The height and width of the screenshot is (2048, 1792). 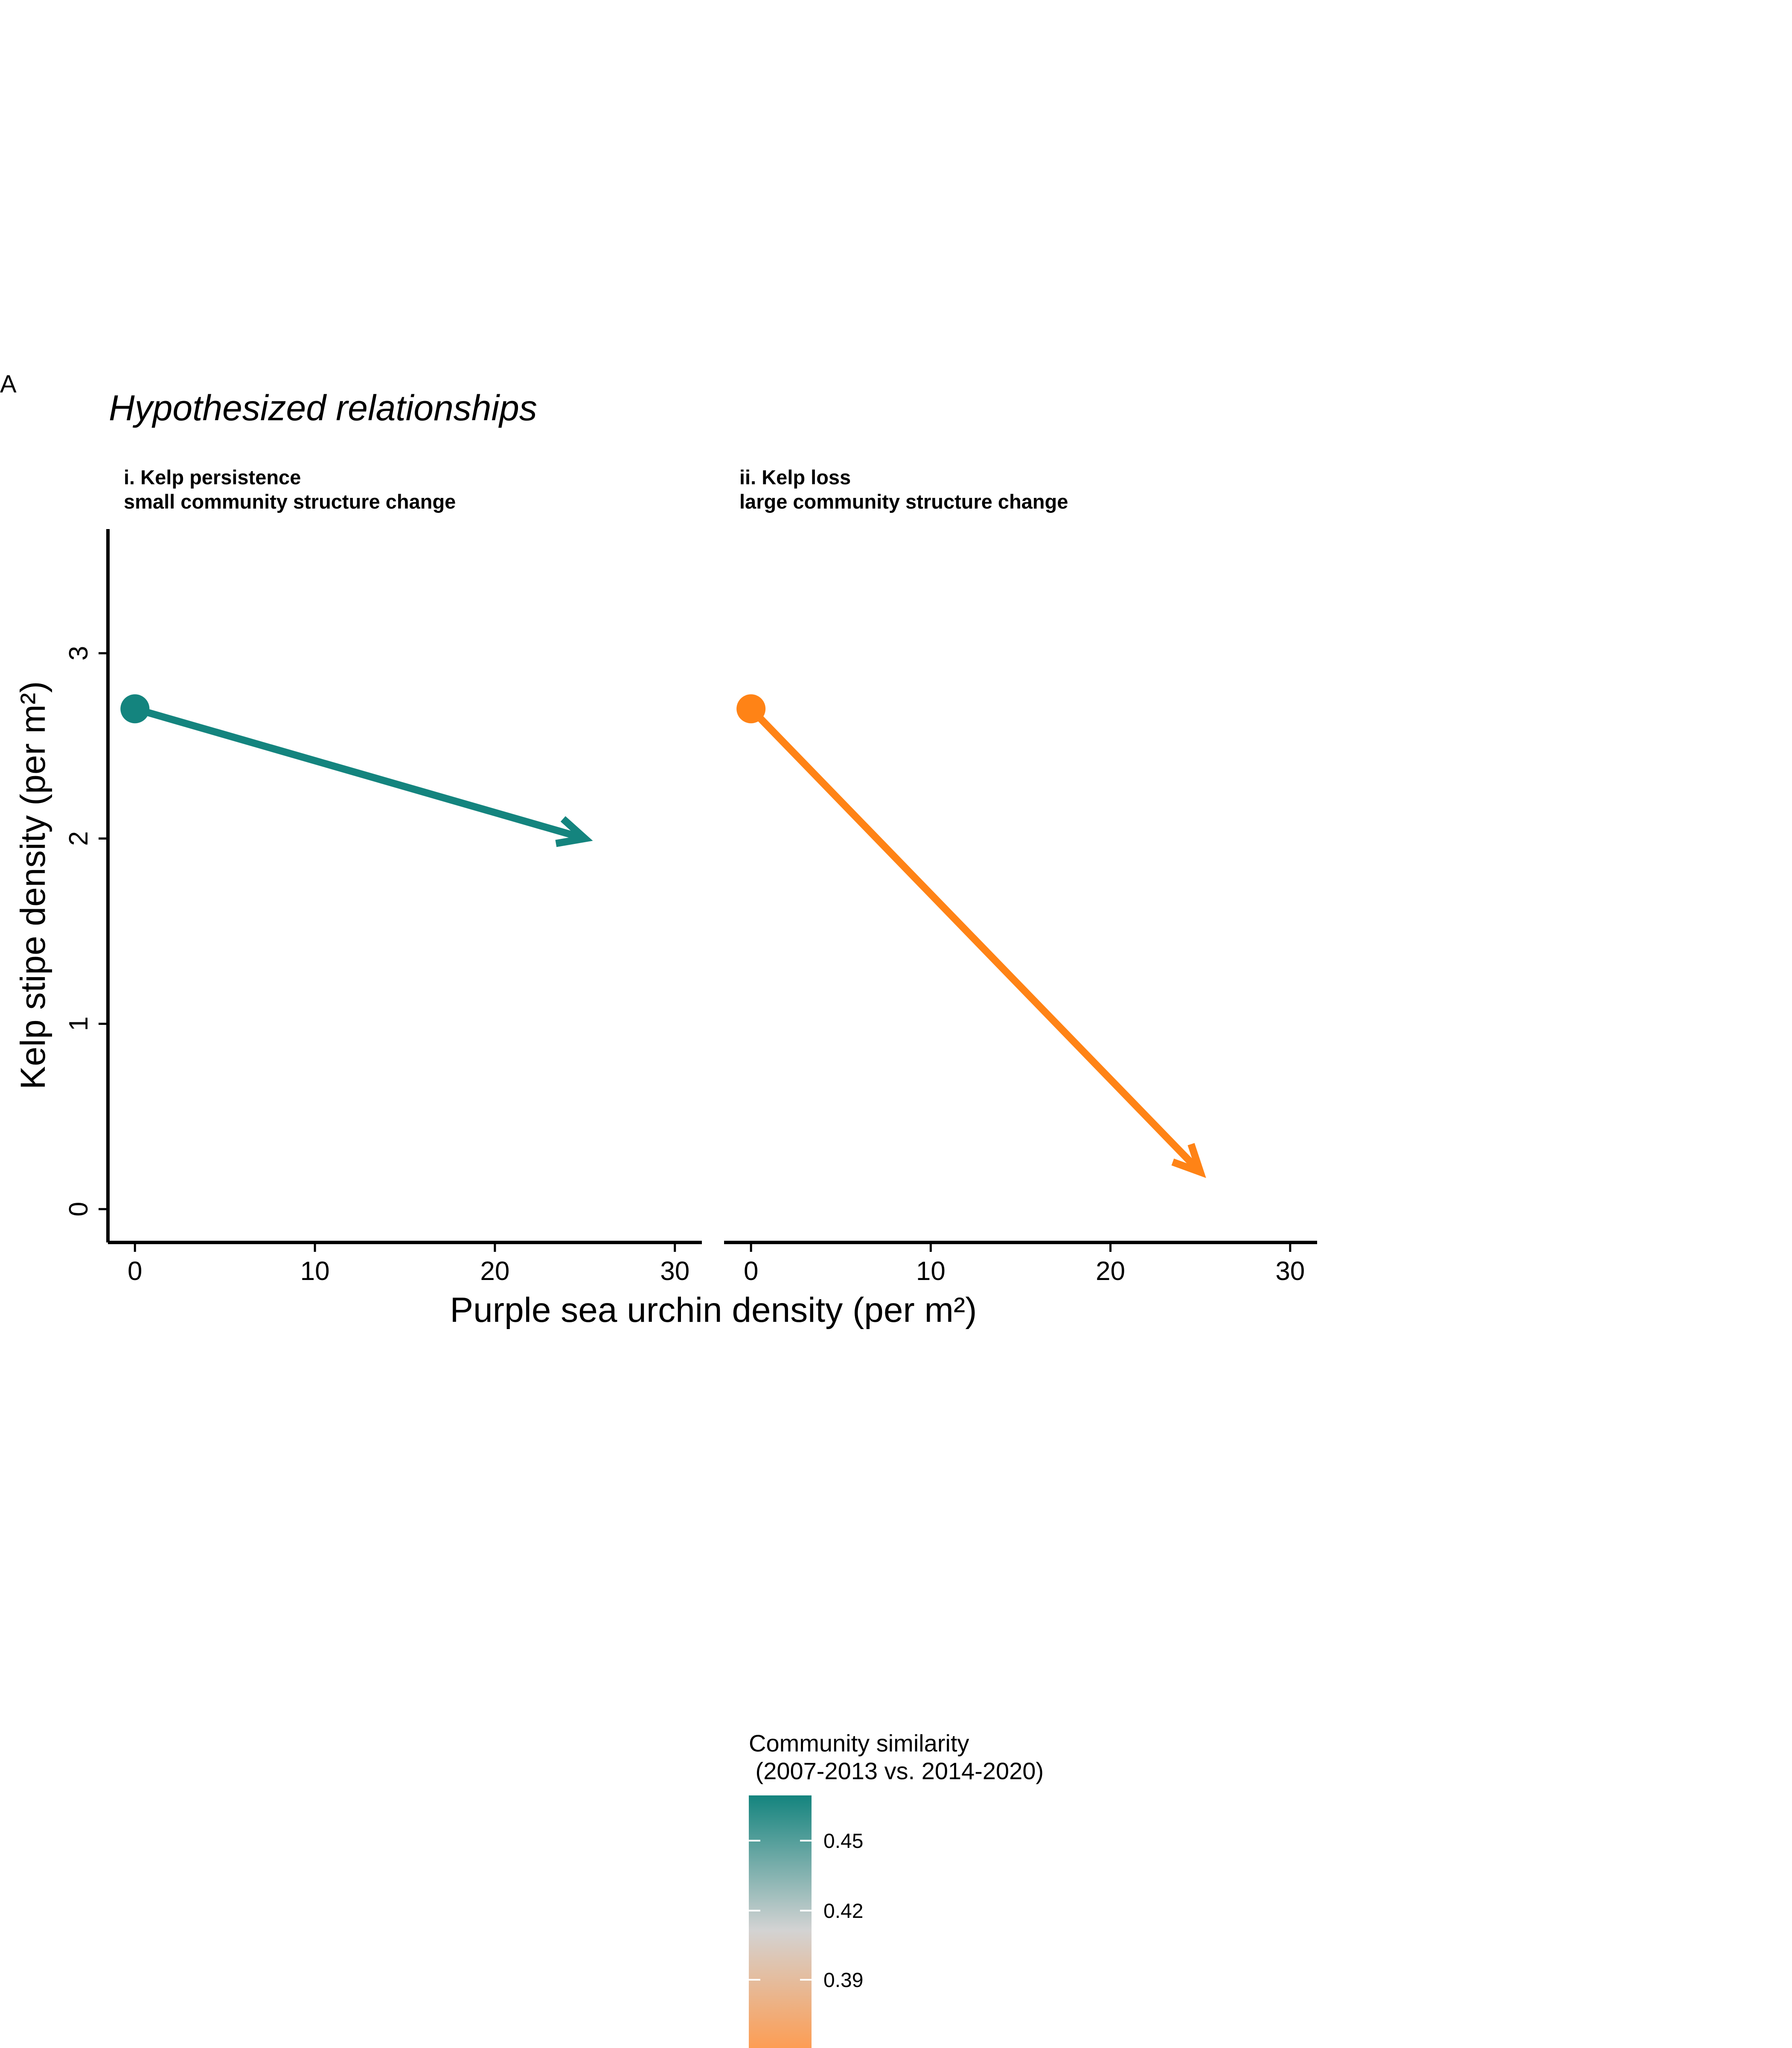 I want to click on facet-title-2-line1: ii. Kelp loss, so click(x=795, y=478).